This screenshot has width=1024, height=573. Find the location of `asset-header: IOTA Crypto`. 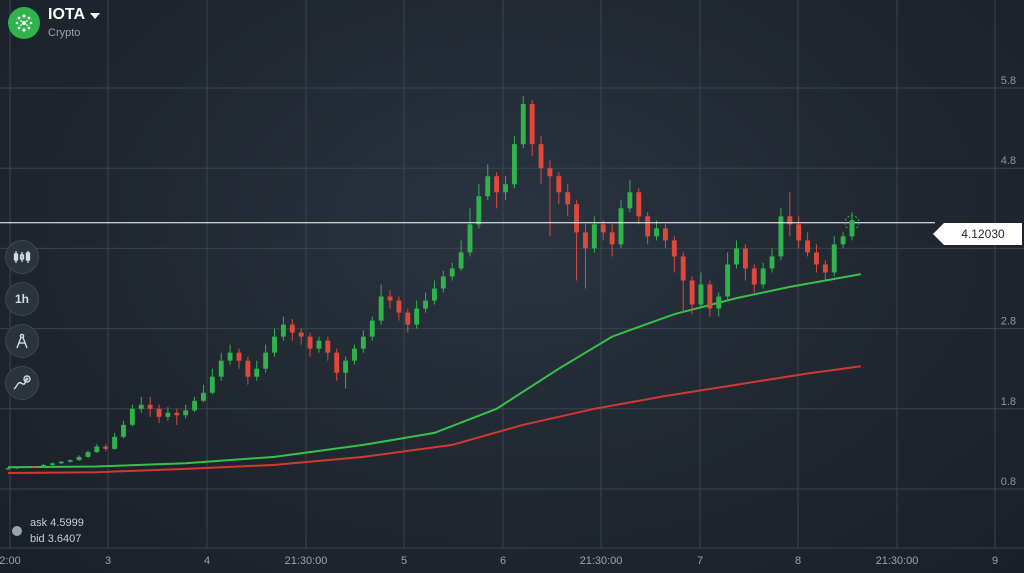

asset-header: IOTA Crypto is located at coordinates (54, 22).